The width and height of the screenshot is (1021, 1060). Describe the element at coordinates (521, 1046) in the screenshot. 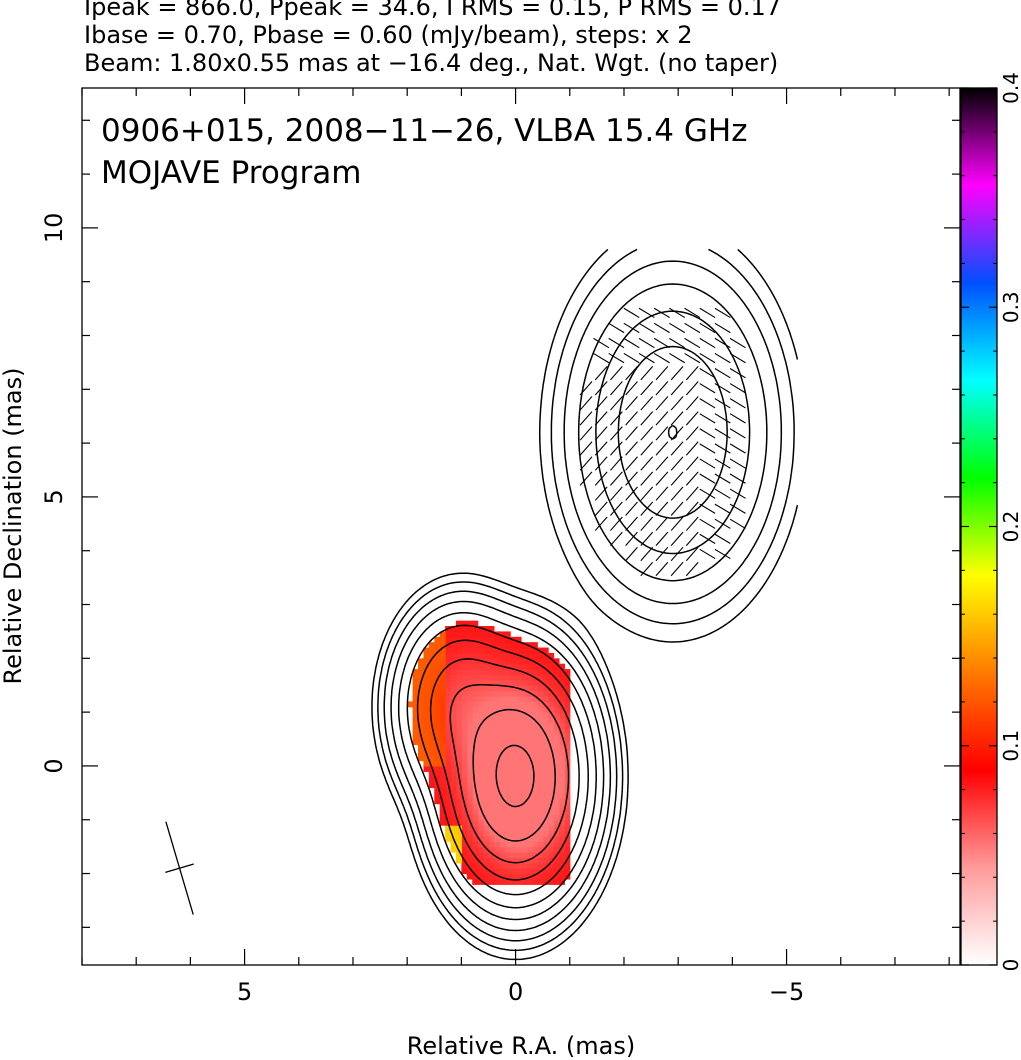

I see `x-axis-label: Relative R.A. (mas)` at that location.